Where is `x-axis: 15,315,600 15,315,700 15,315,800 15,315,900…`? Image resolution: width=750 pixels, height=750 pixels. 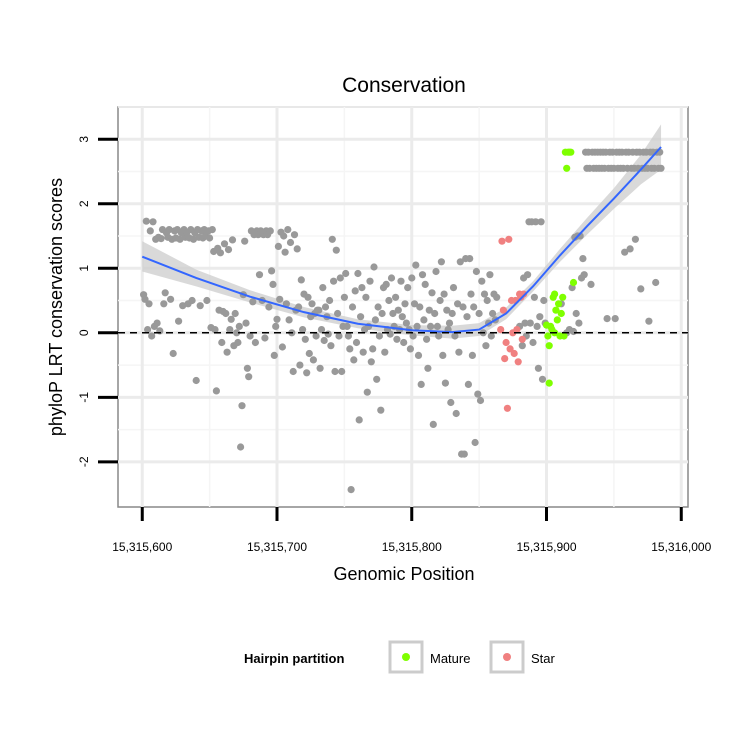 x-axis: 15,315,600 15,315,700 15,315,800 15,315,900… is located at coordinates (412, 530).